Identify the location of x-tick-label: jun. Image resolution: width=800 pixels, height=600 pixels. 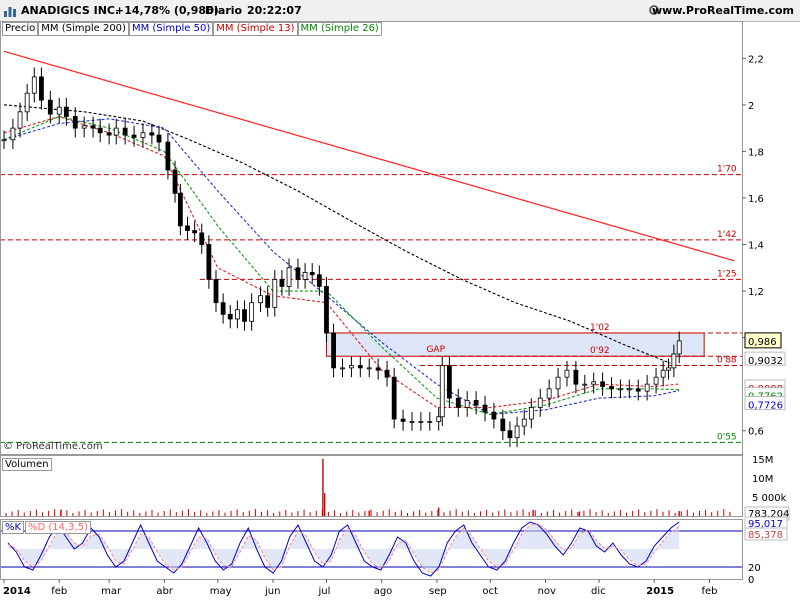
(272, 591).